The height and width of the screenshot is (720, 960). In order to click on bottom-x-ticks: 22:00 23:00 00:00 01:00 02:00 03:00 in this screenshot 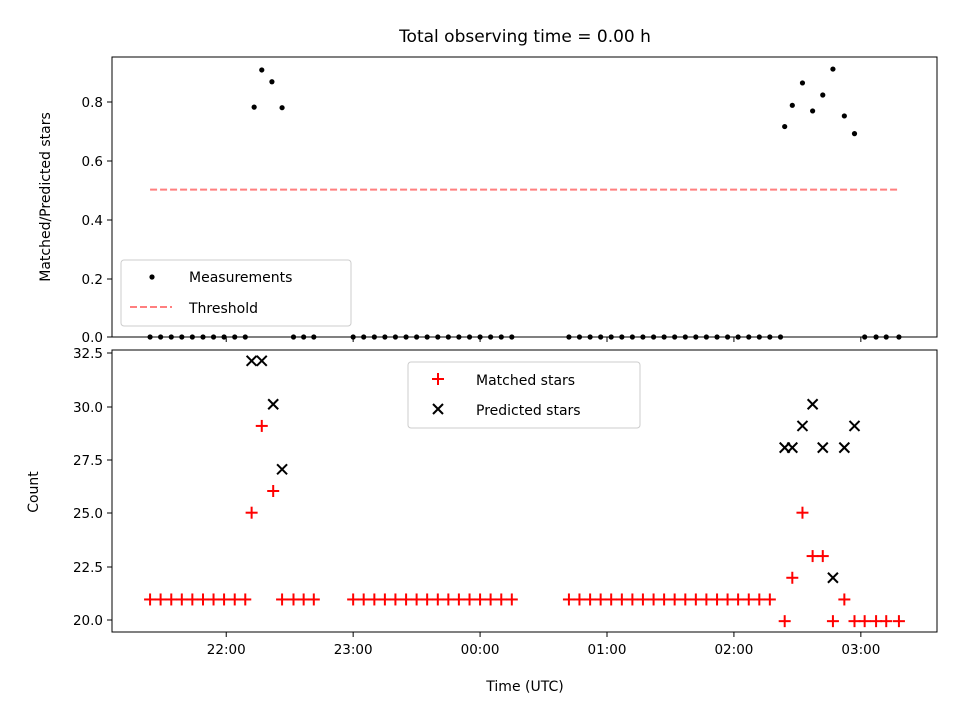, I will do `click(543, 645)`.